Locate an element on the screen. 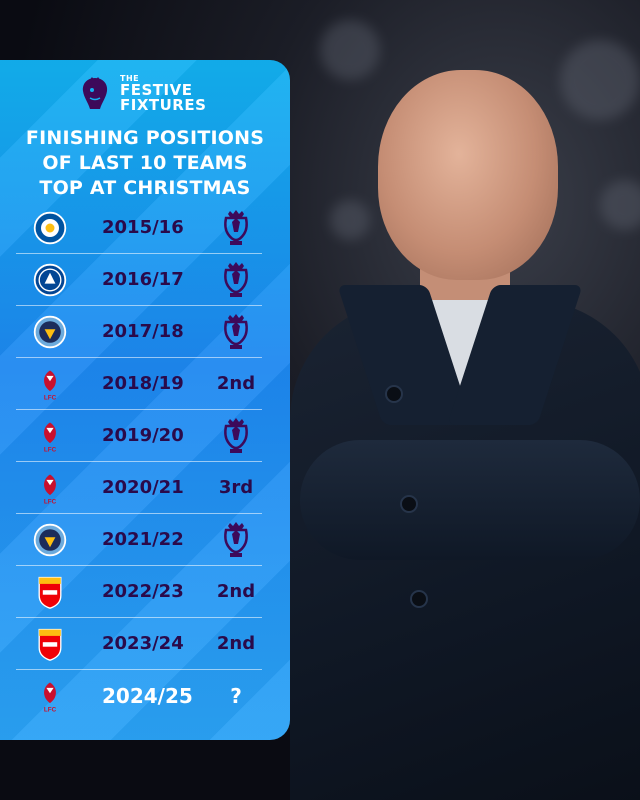 This screenshot has height=800, width=640. season-row: LFC 2018/19 2nd is located at coordinates (139, 384).